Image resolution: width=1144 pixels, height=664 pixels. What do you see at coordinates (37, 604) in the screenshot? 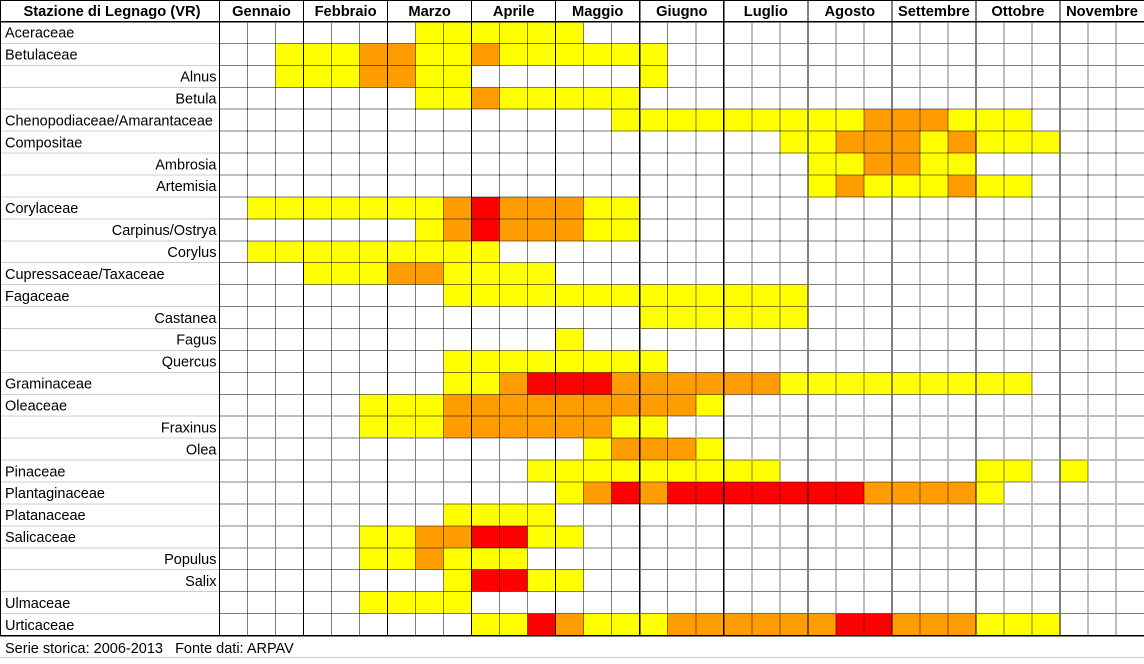
I see `svg-text: Ulmaceae` at bounding box center [37, 604].